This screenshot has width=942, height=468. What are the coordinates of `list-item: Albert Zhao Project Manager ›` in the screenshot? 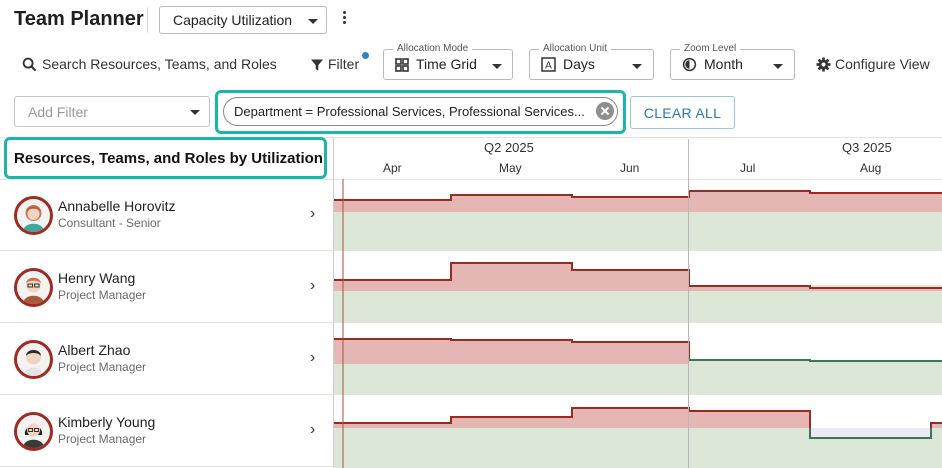 It's located at (166, 359).